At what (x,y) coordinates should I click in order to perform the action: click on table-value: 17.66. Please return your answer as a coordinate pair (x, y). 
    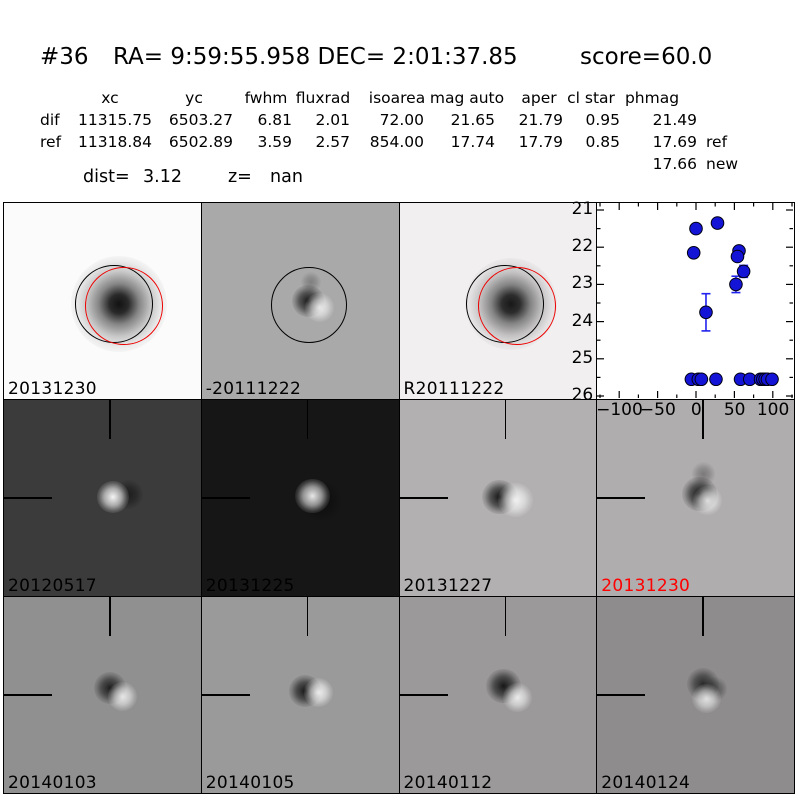
    Looking at the image, I should click on (674, 164).